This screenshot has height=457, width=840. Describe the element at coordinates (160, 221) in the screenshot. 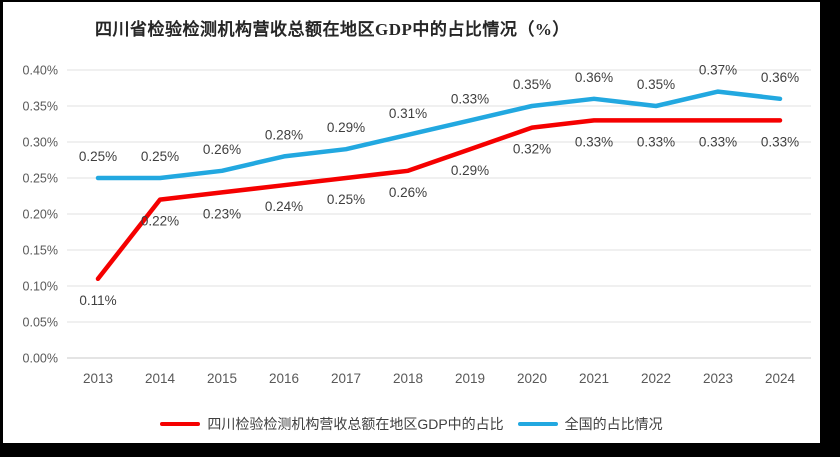

I see `data-label: 0.22%` at that location.